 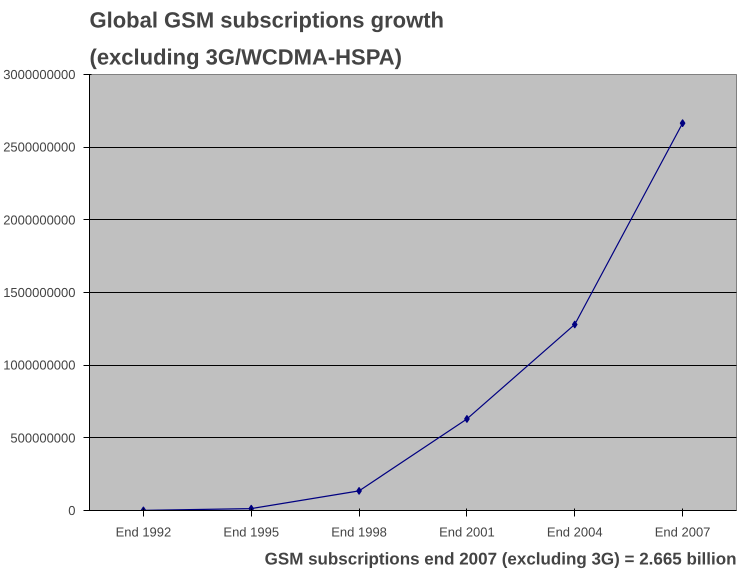 I want to click on text: (excluding 3G/WCDMA-HSPA), so click(x=246, y=57).